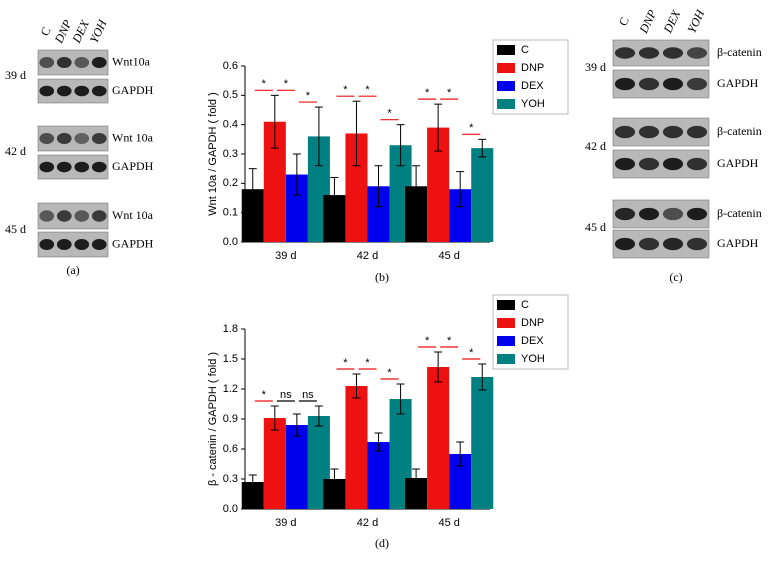 This screenshot has width=778, height=572. Describe the element at coordinates (675, 277) in the screenshot. I see `caption: (c)` at that location.